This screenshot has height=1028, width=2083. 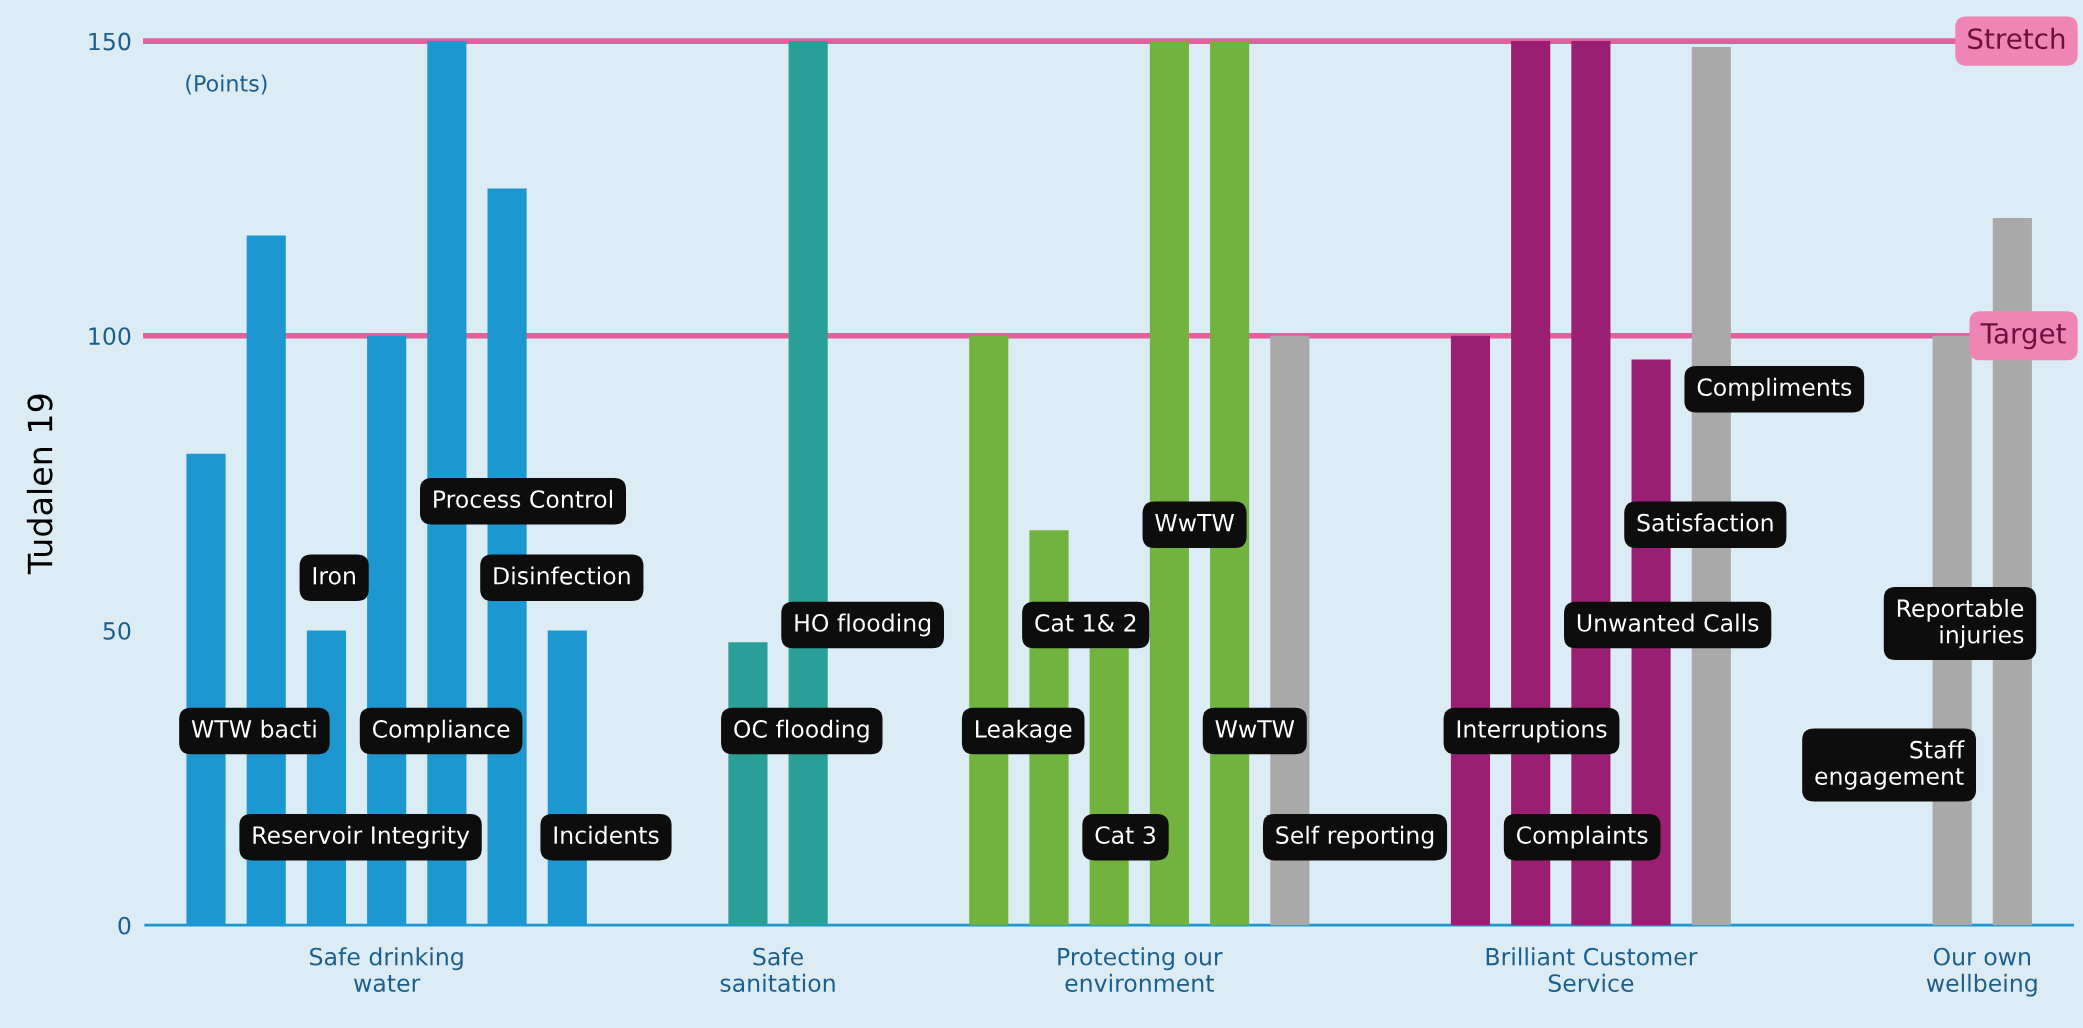 I want to click on annotation: OC flooding, so click(x=801, y=731).